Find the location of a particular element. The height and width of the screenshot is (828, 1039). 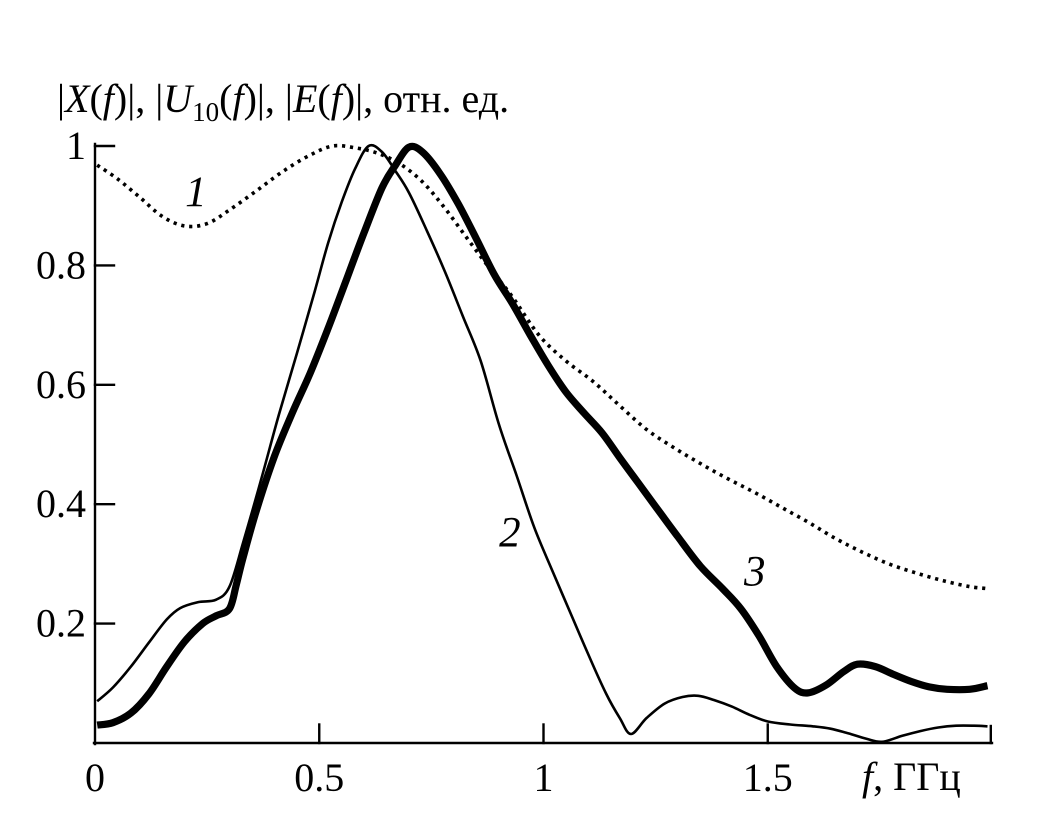

y-tick-label: 0.4 is located at coordinates (61, 503).